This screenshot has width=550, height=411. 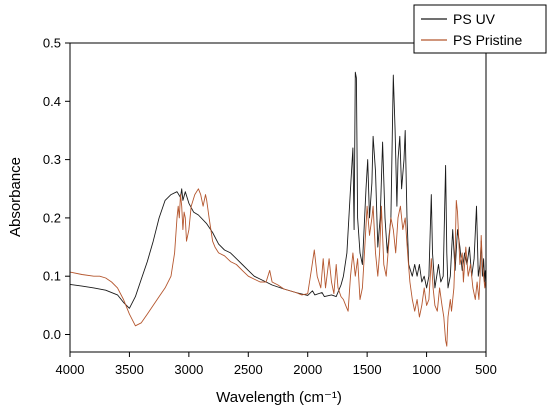 I want to click on legend-label: PS Pristine, so click(x=487, y=40).